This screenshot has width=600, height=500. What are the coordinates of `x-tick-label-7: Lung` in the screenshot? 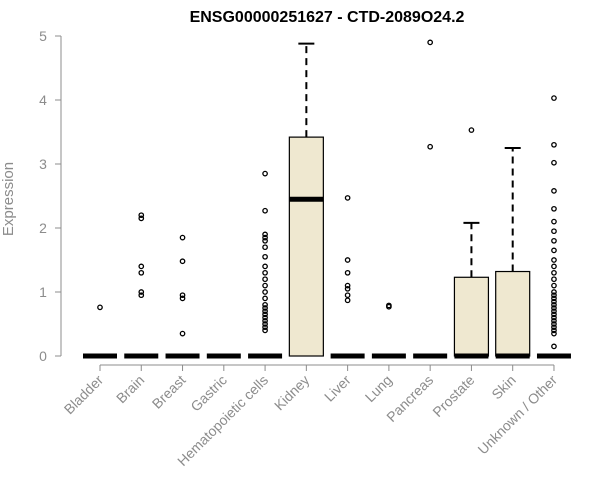 It's located at (378, 388).